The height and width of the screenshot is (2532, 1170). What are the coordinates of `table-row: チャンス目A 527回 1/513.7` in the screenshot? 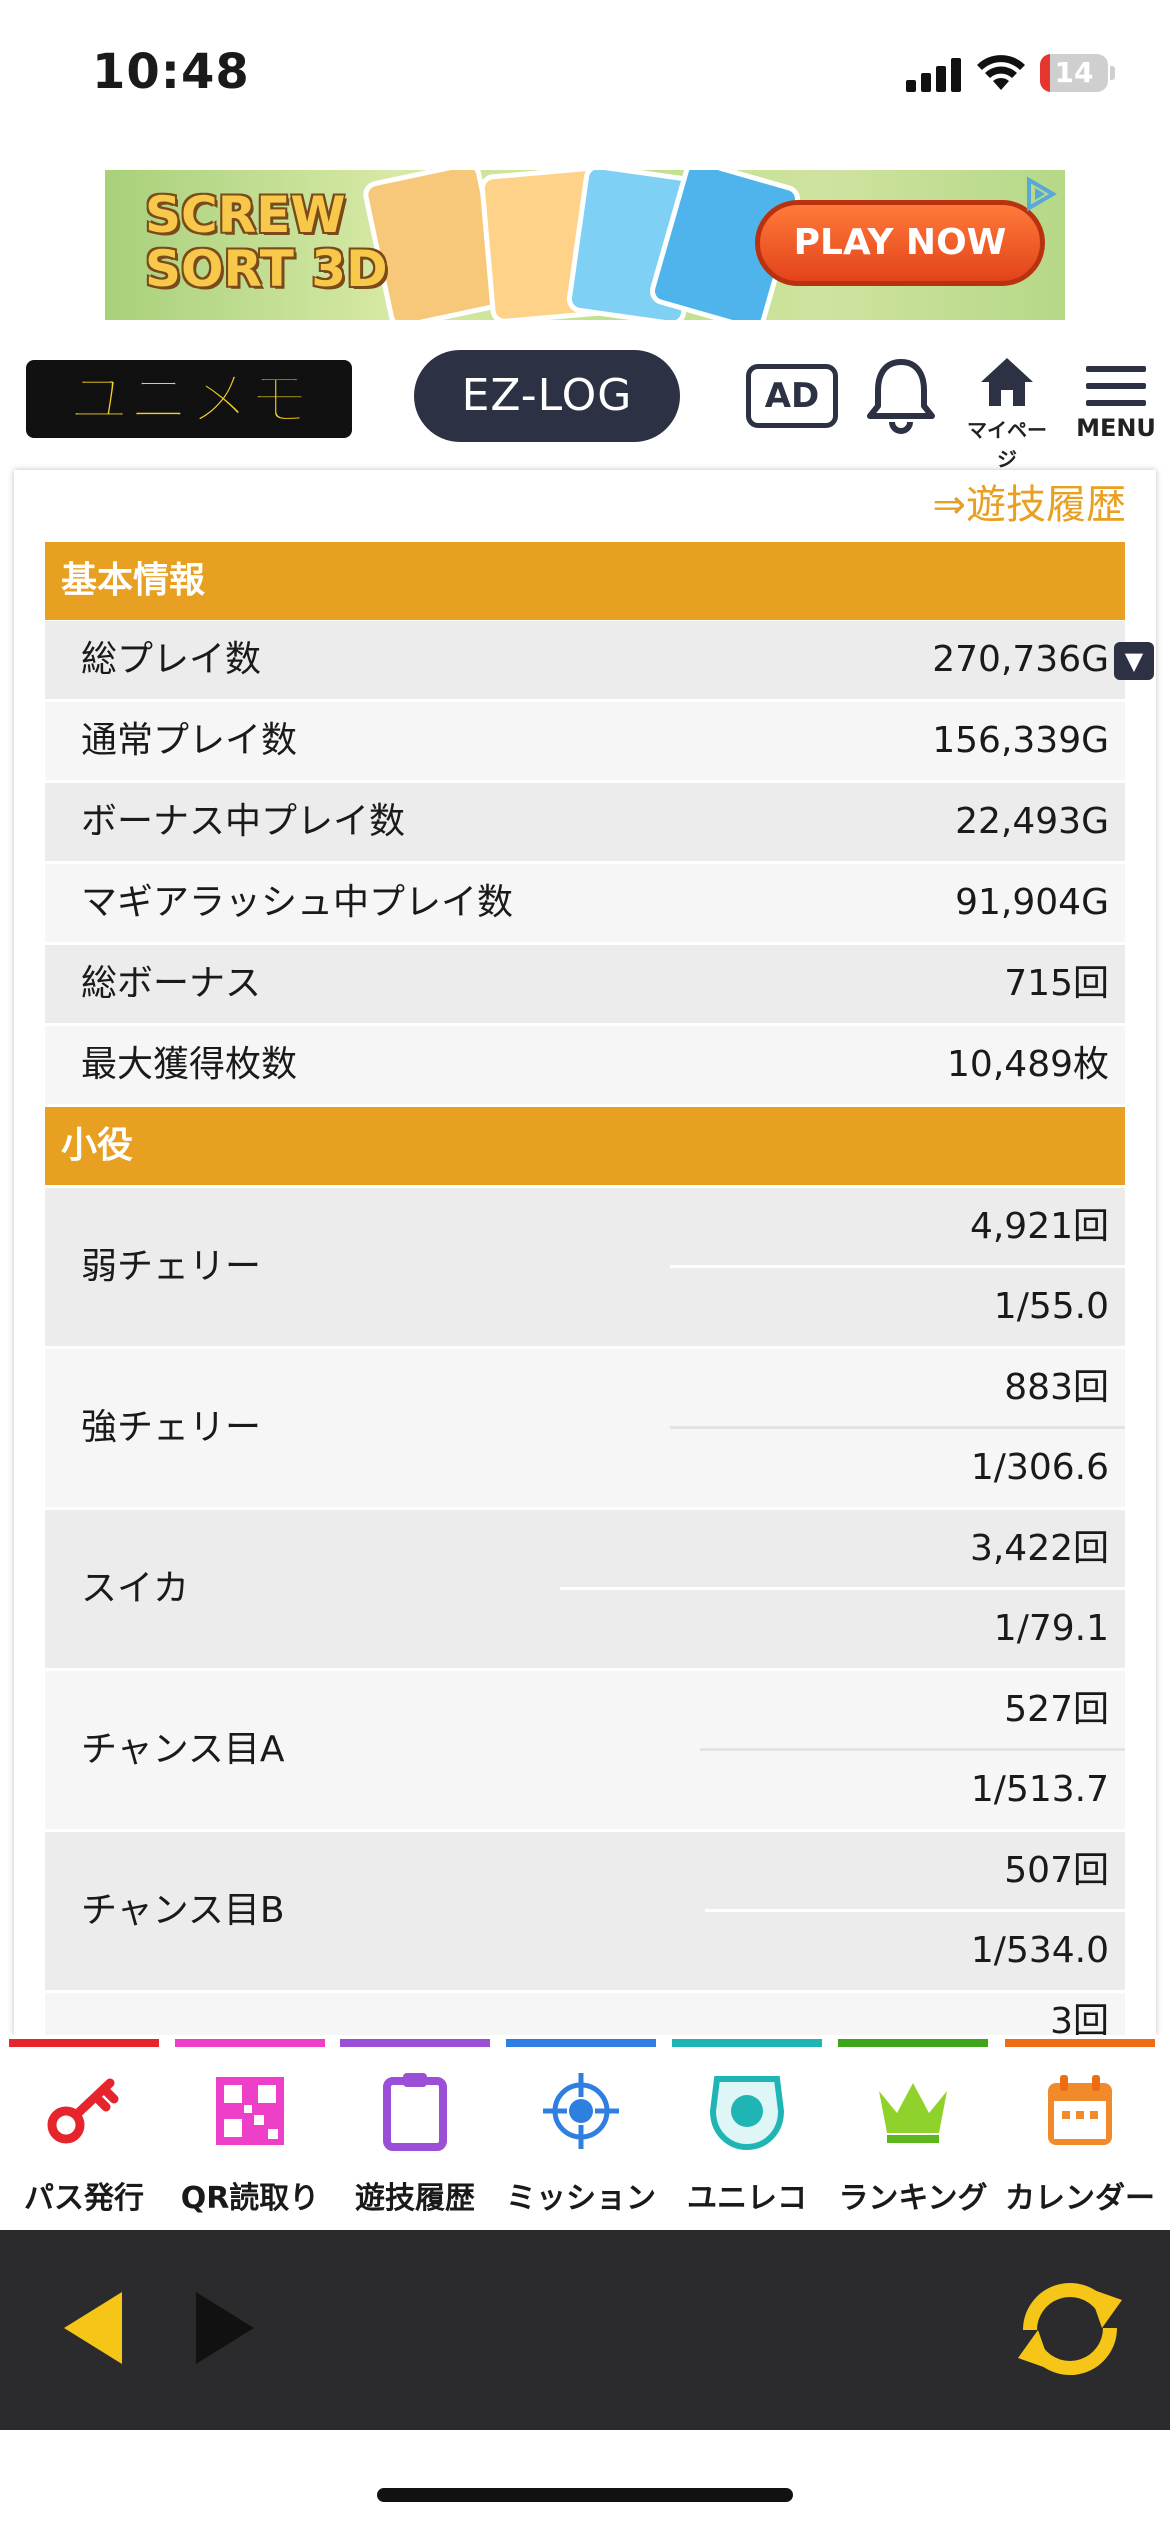 It's located at (585, 1750).